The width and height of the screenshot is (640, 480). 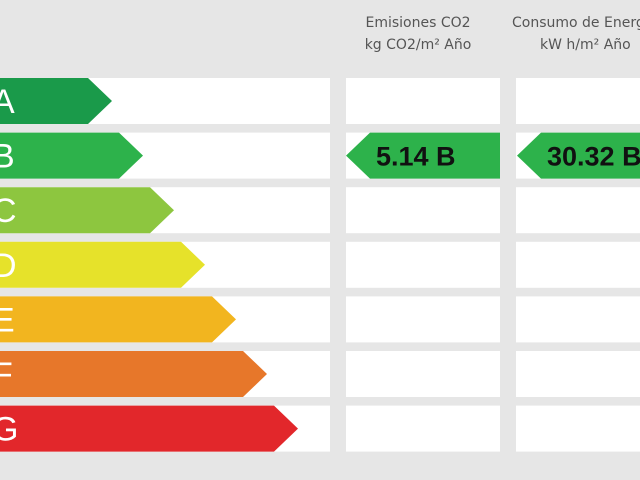 What do you see at coordinates (8, 266) in the screenshot?
I see `rating-letter: D` at bounding box center [8, 266].